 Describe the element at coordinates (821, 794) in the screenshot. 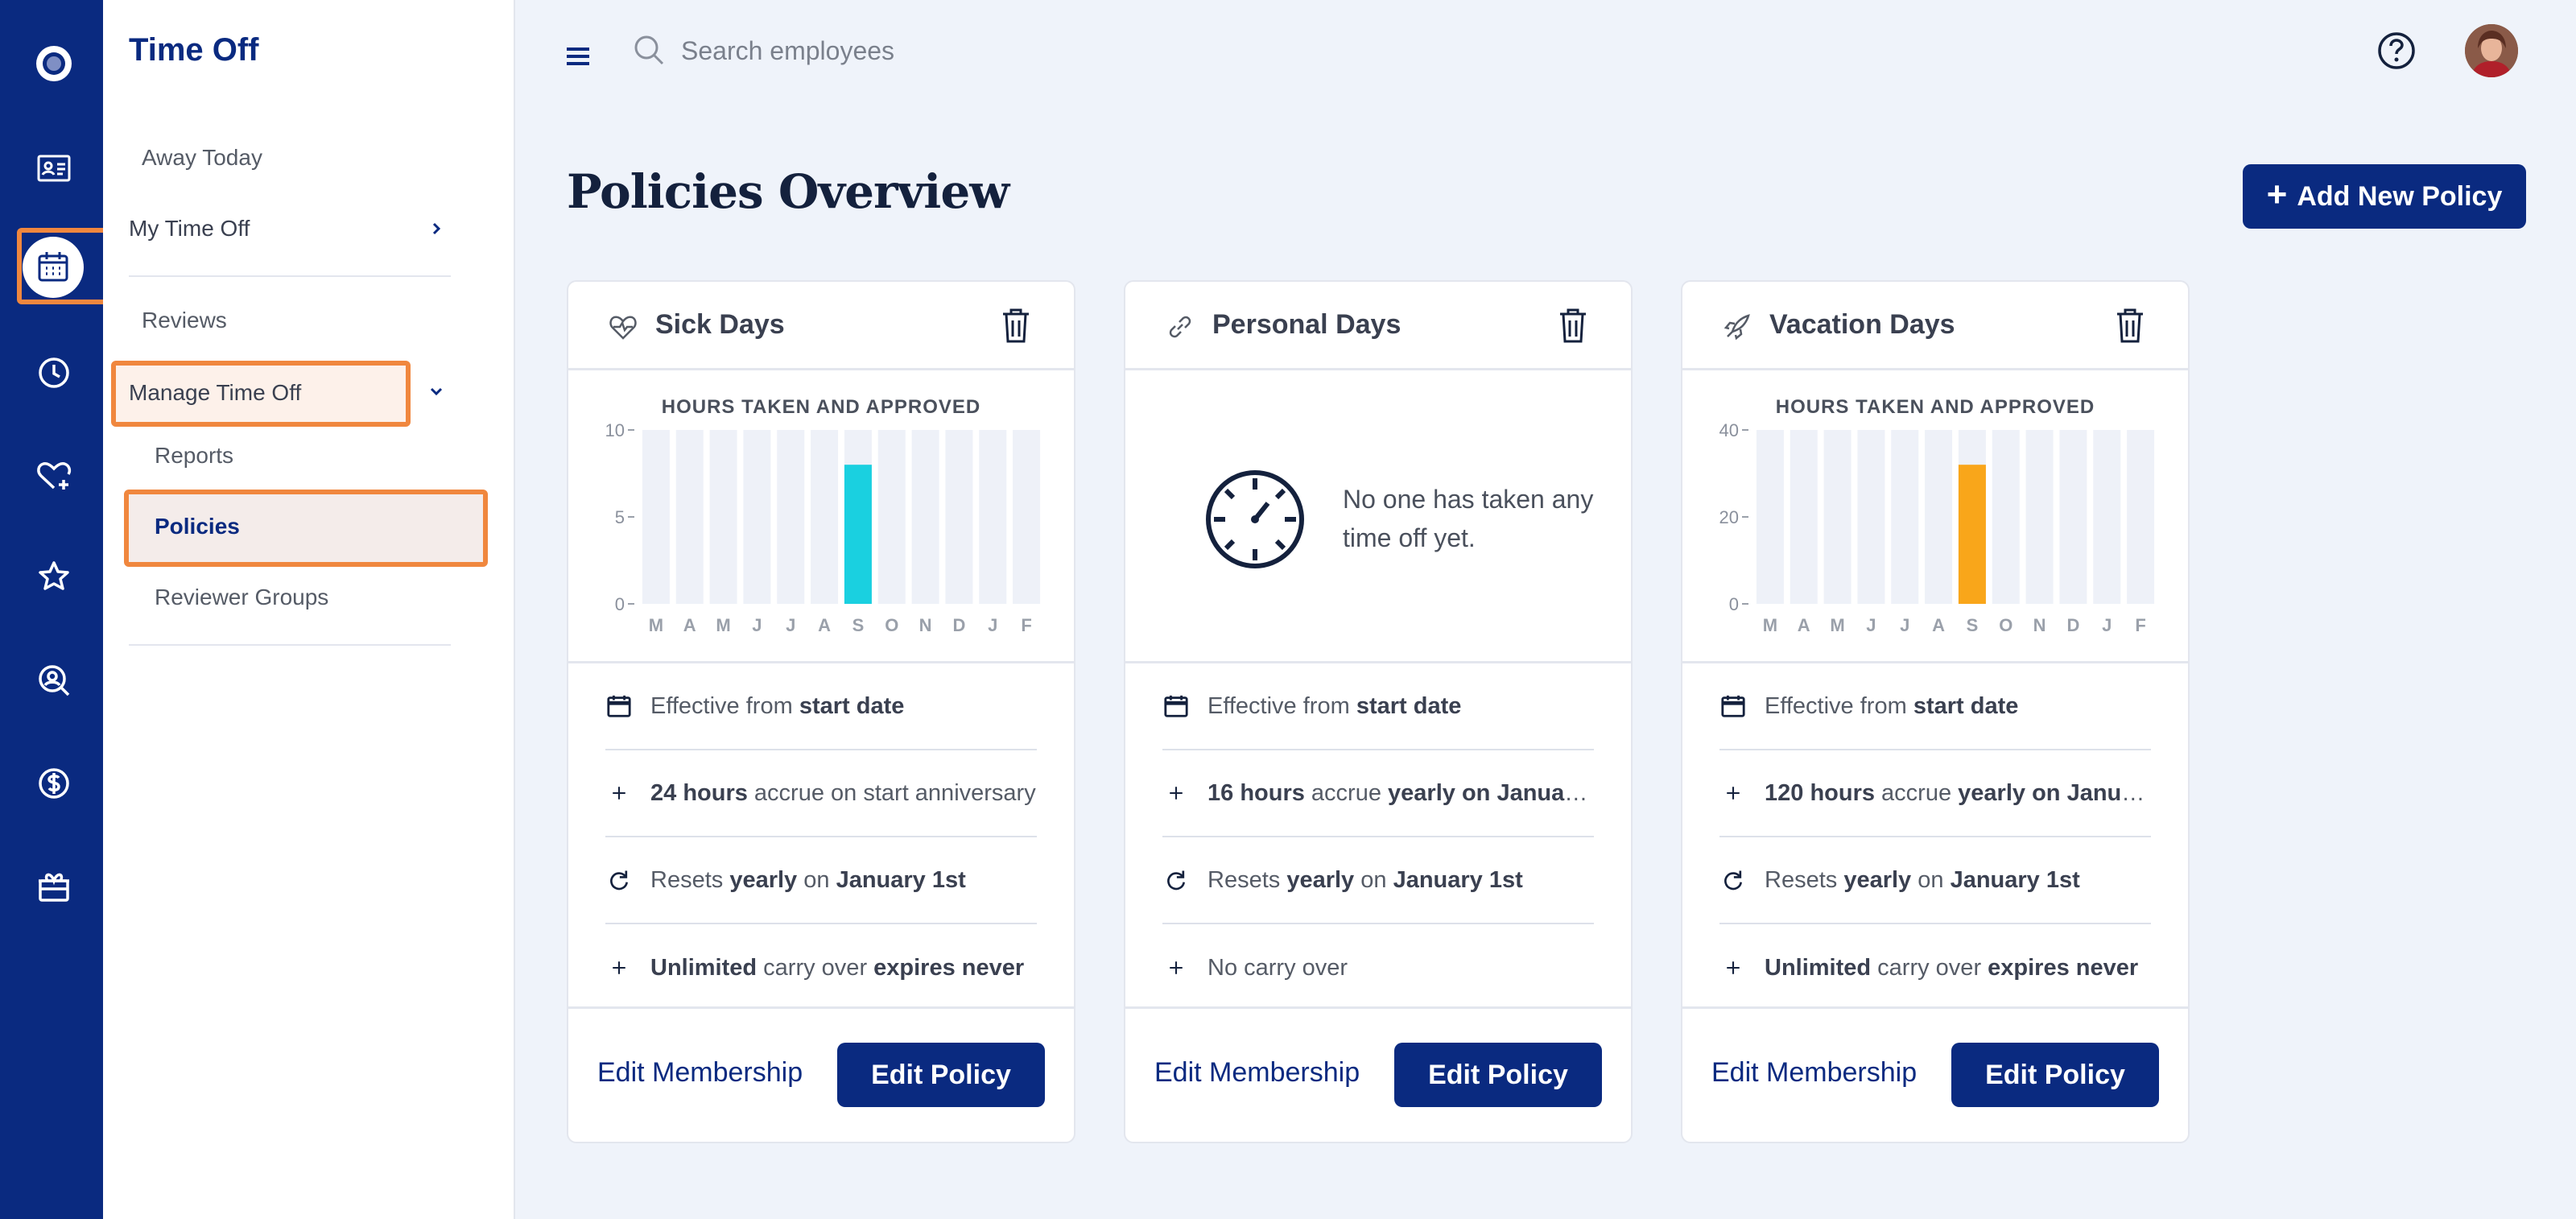

I see `policy-detail-row: 24 hours accrue on start anniversary` at that location.